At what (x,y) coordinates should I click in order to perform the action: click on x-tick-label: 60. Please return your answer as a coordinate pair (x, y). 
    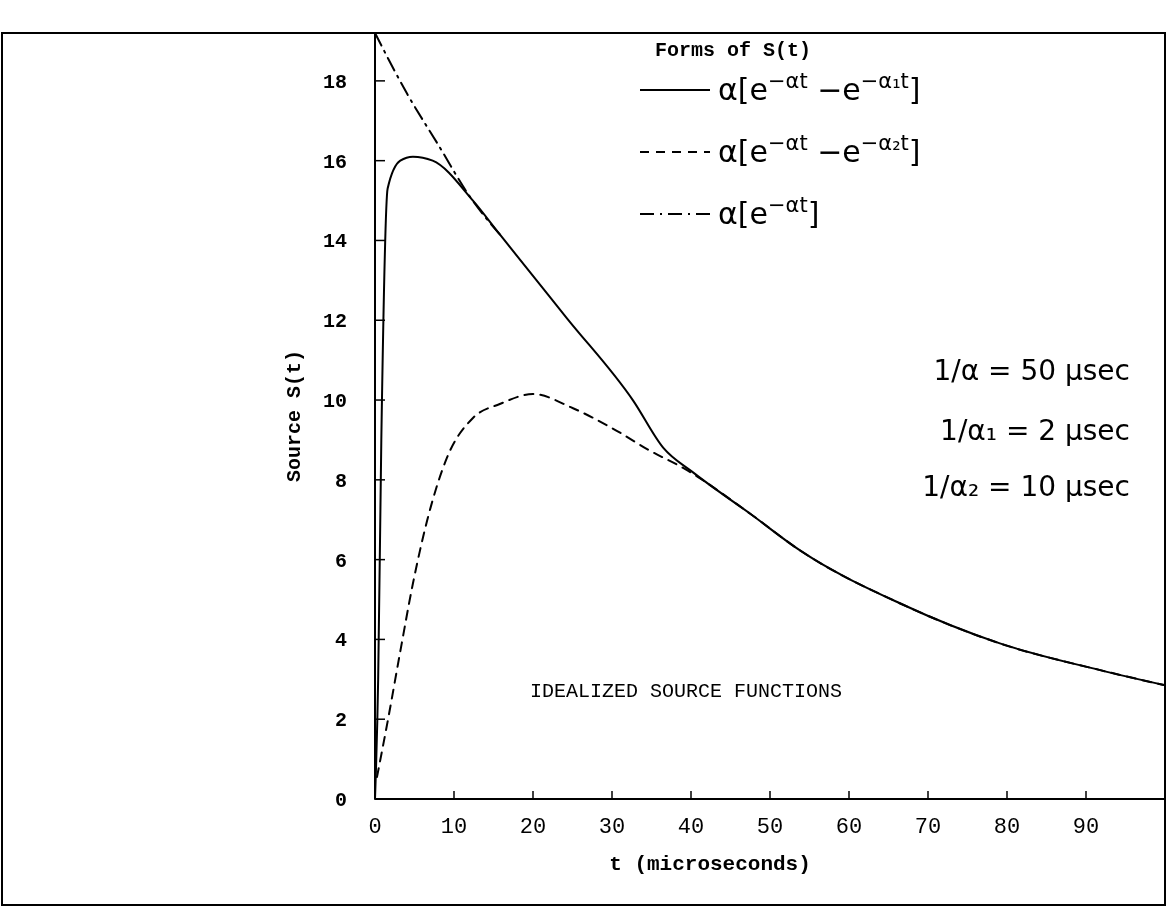
    Looking at the image, I should click on (849, 827).